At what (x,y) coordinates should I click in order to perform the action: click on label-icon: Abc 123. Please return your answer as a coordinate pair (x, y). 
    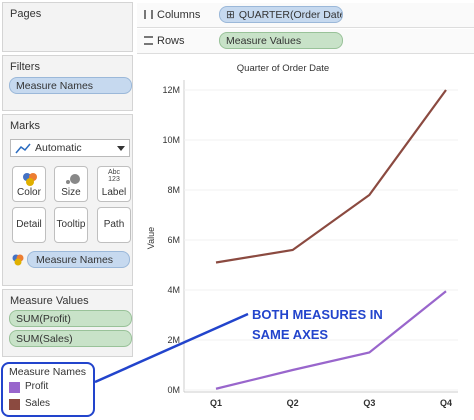
    Looking at the image, I should click on (114, 176).